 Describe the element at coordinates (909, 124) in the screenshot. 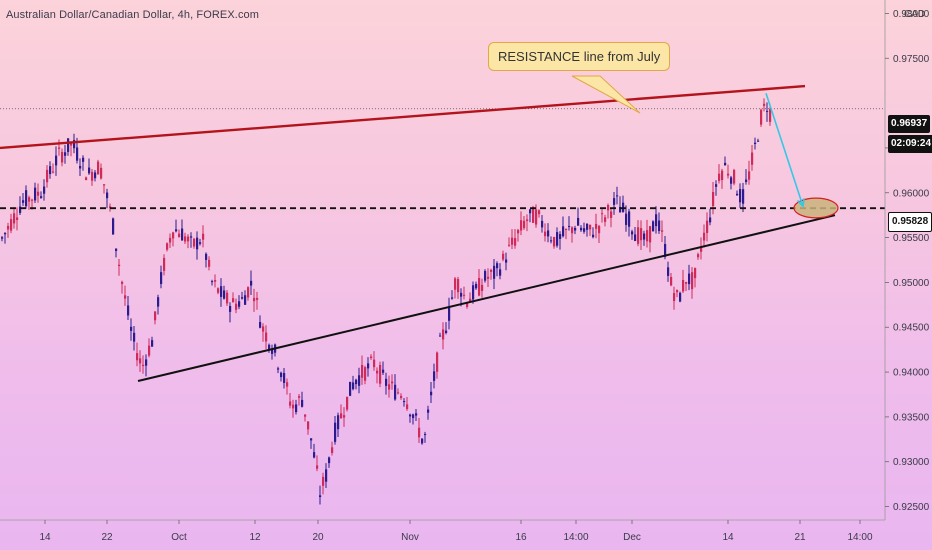

I see `last-price-tag: 0.96937` at that location.